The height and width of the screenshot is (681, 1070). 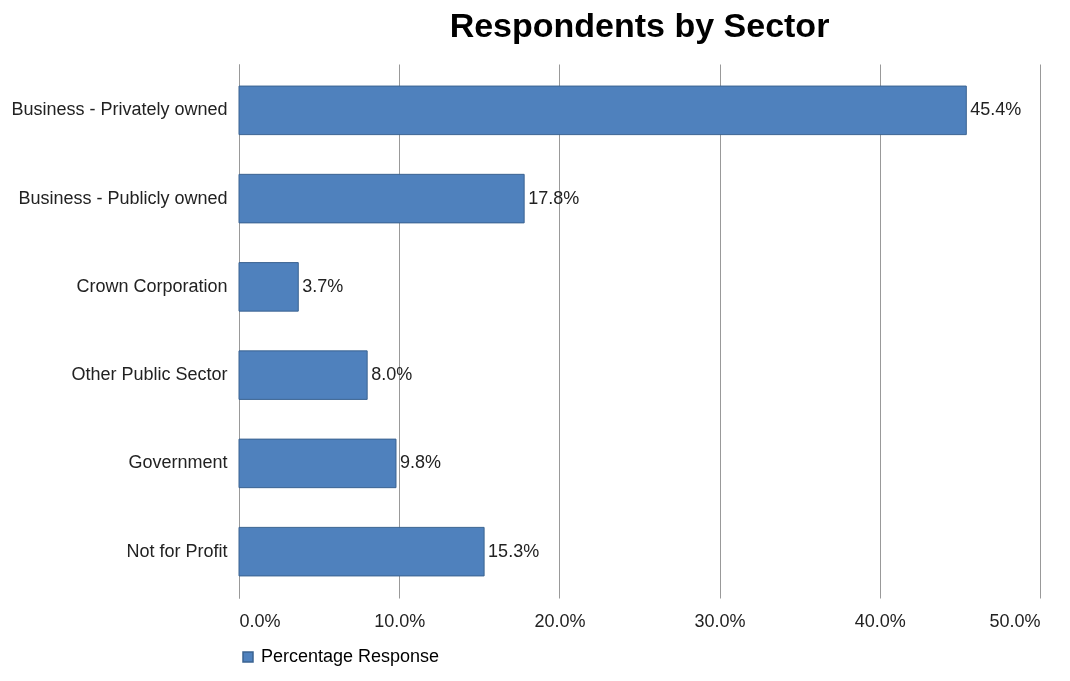 I want to click on x-tick-label: 0.0%, so click(x=260, y=620).